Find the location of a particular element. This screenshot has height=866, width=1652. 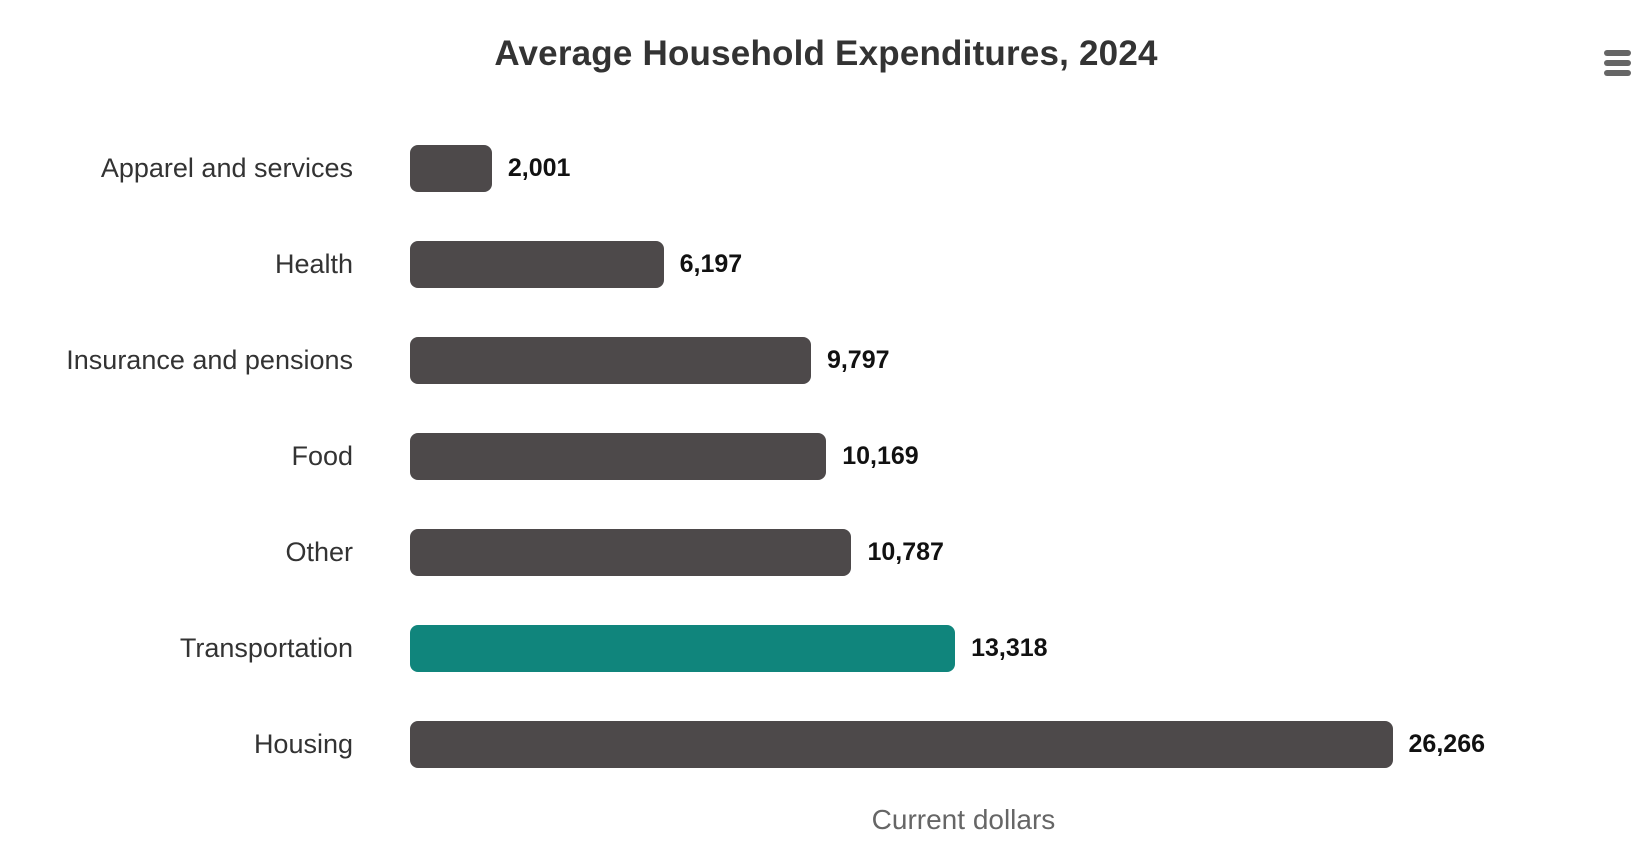

bar-row: Food 10,169 is located at coordinates (826, 456).